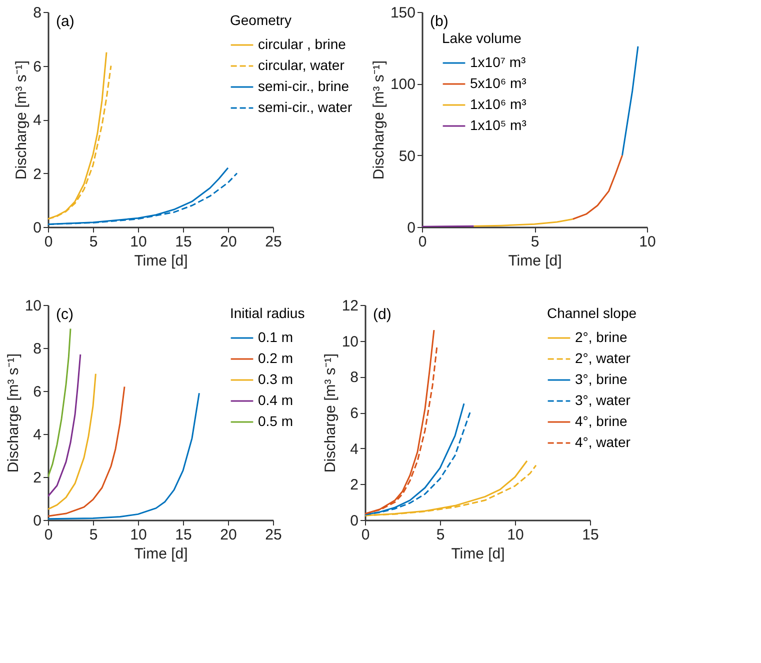  Describe the element at coordinates (403, 13) in the screenshot. I see `y-tick-label: 150` at that location.